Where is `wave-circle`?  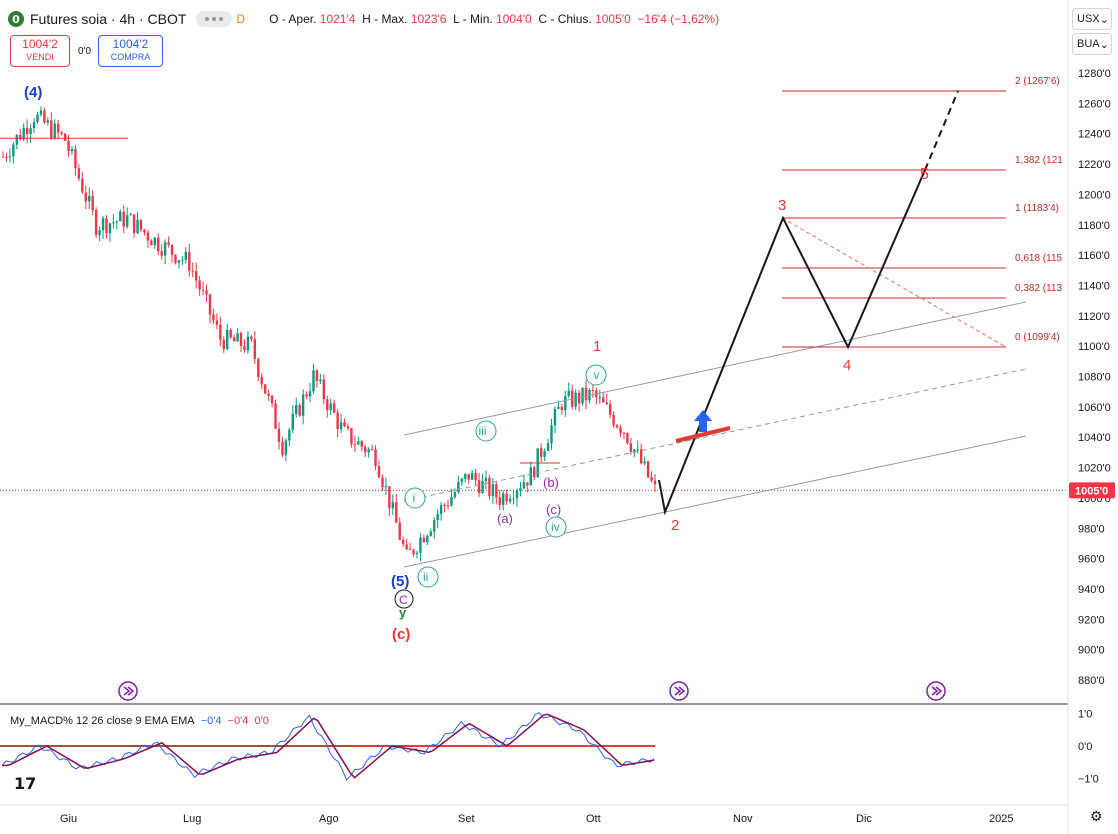 wave-circle is located at coordinates (596, 375).